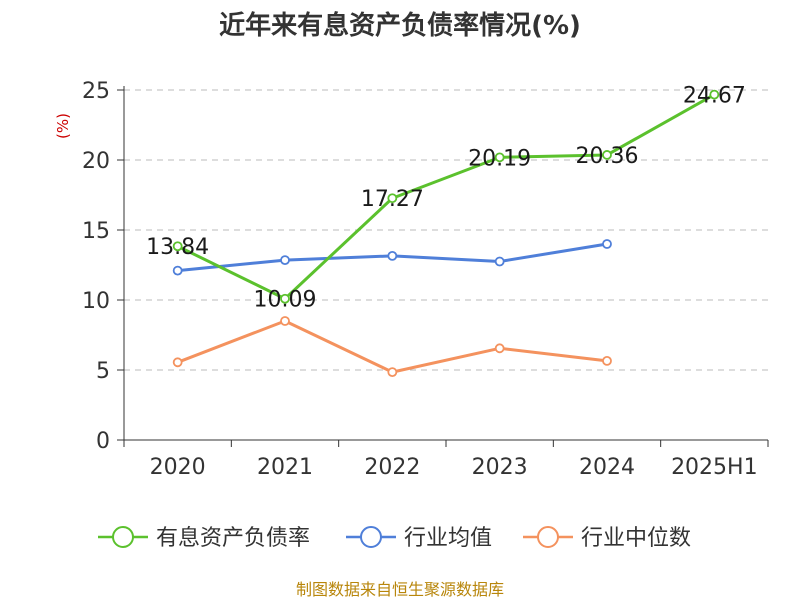 The image size is (800, 600). Describe the element at coordinates (500, 467) in the screenshot. I see `x-tick-label: 2023` at that location.